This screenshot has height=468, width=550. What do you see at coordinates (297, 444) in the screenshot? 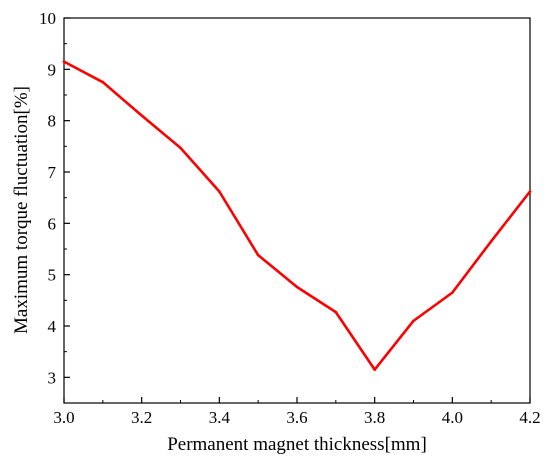
I see `x-axis-title: Permanent magnet thickness[mm]` at bounding box center [297, 444].